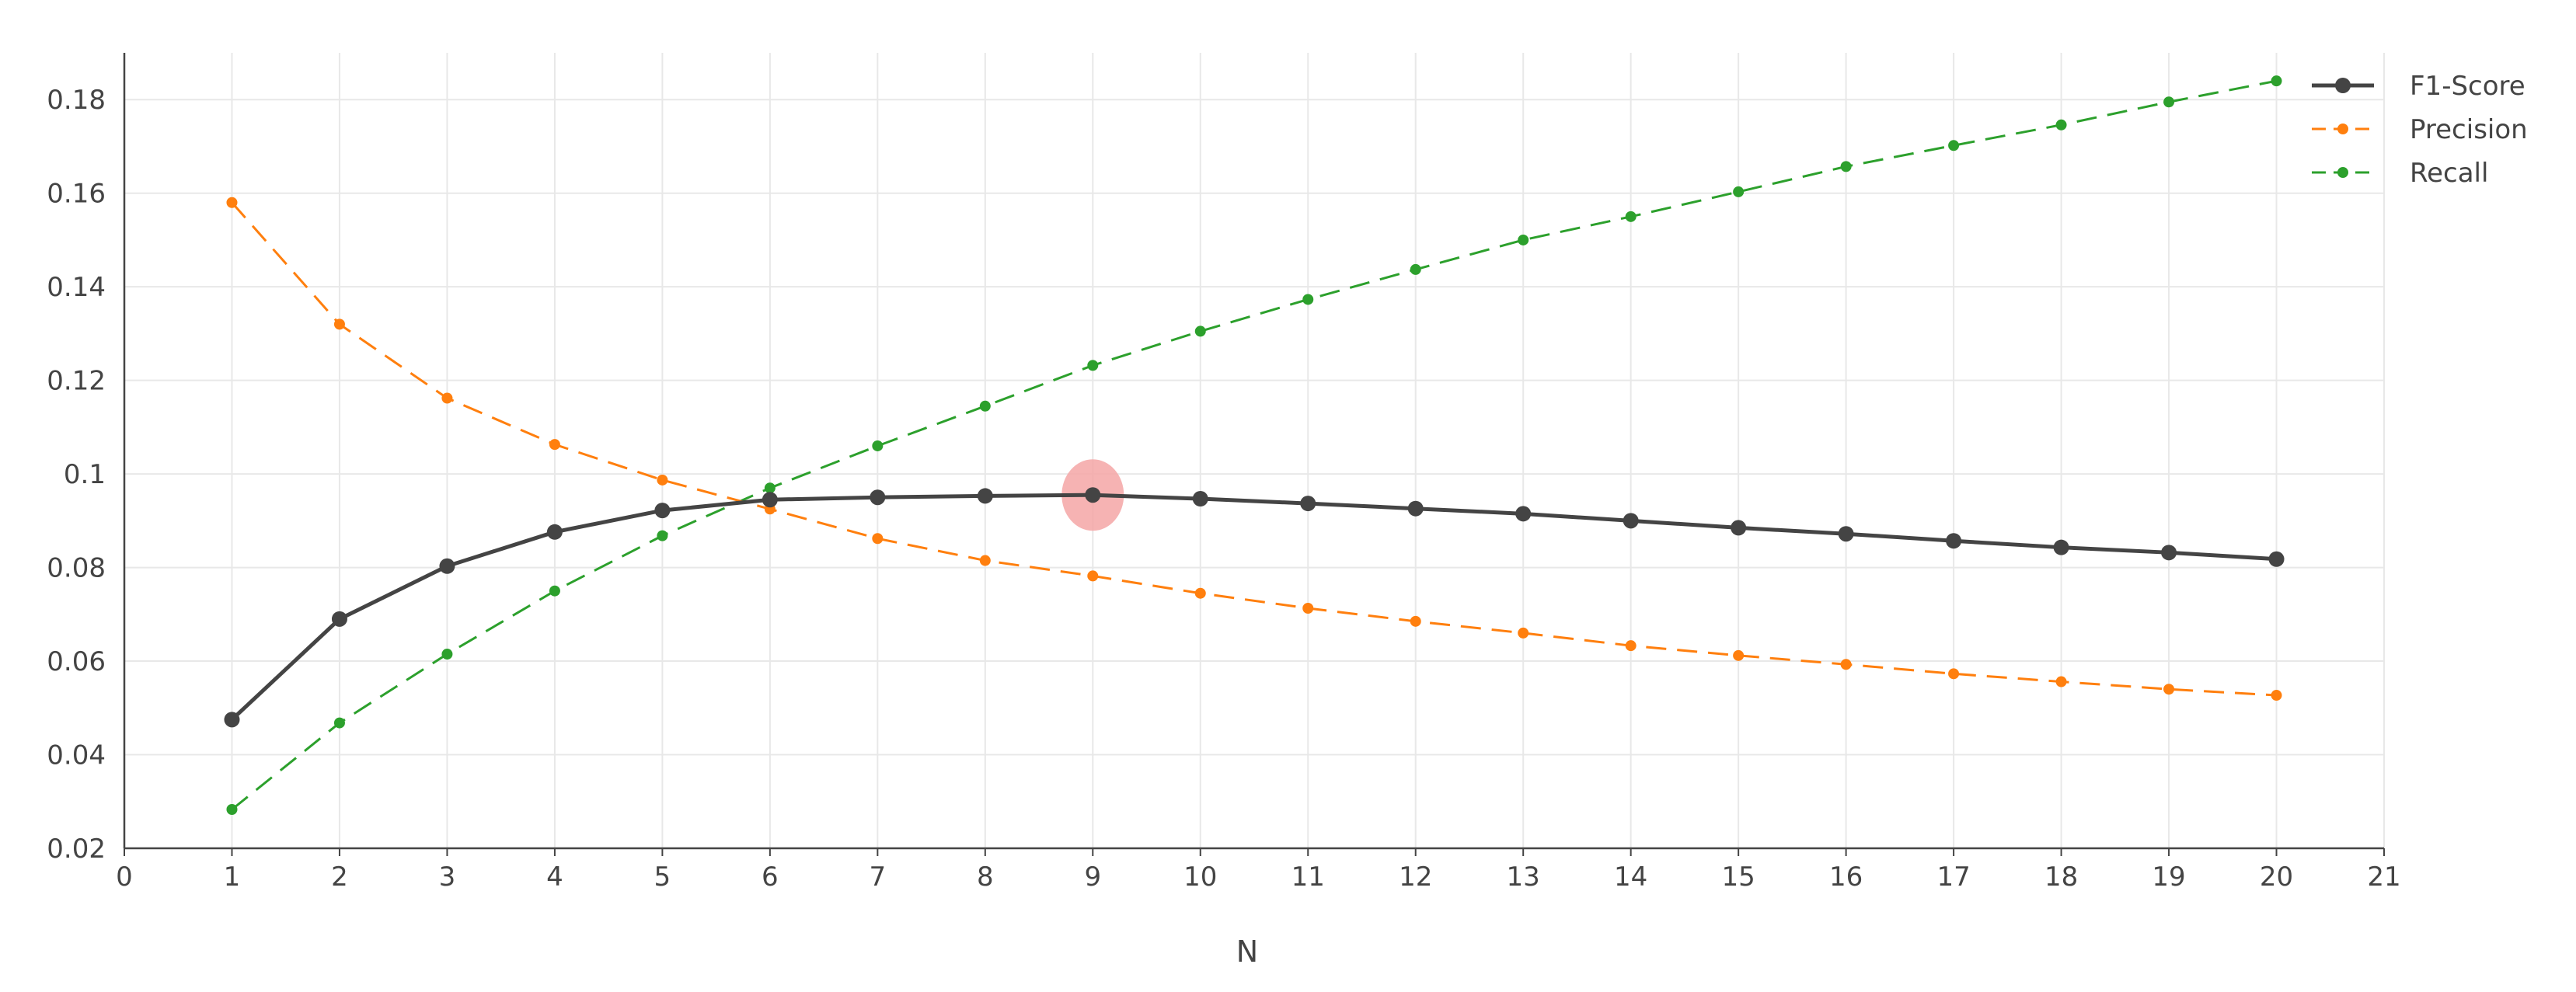 The height and width of the screenshot is (992, 2576). What do you see at coordinates (554, 877) in the screenshot?
I see `x-tick-label: 4` at bounding box center [554, 877].